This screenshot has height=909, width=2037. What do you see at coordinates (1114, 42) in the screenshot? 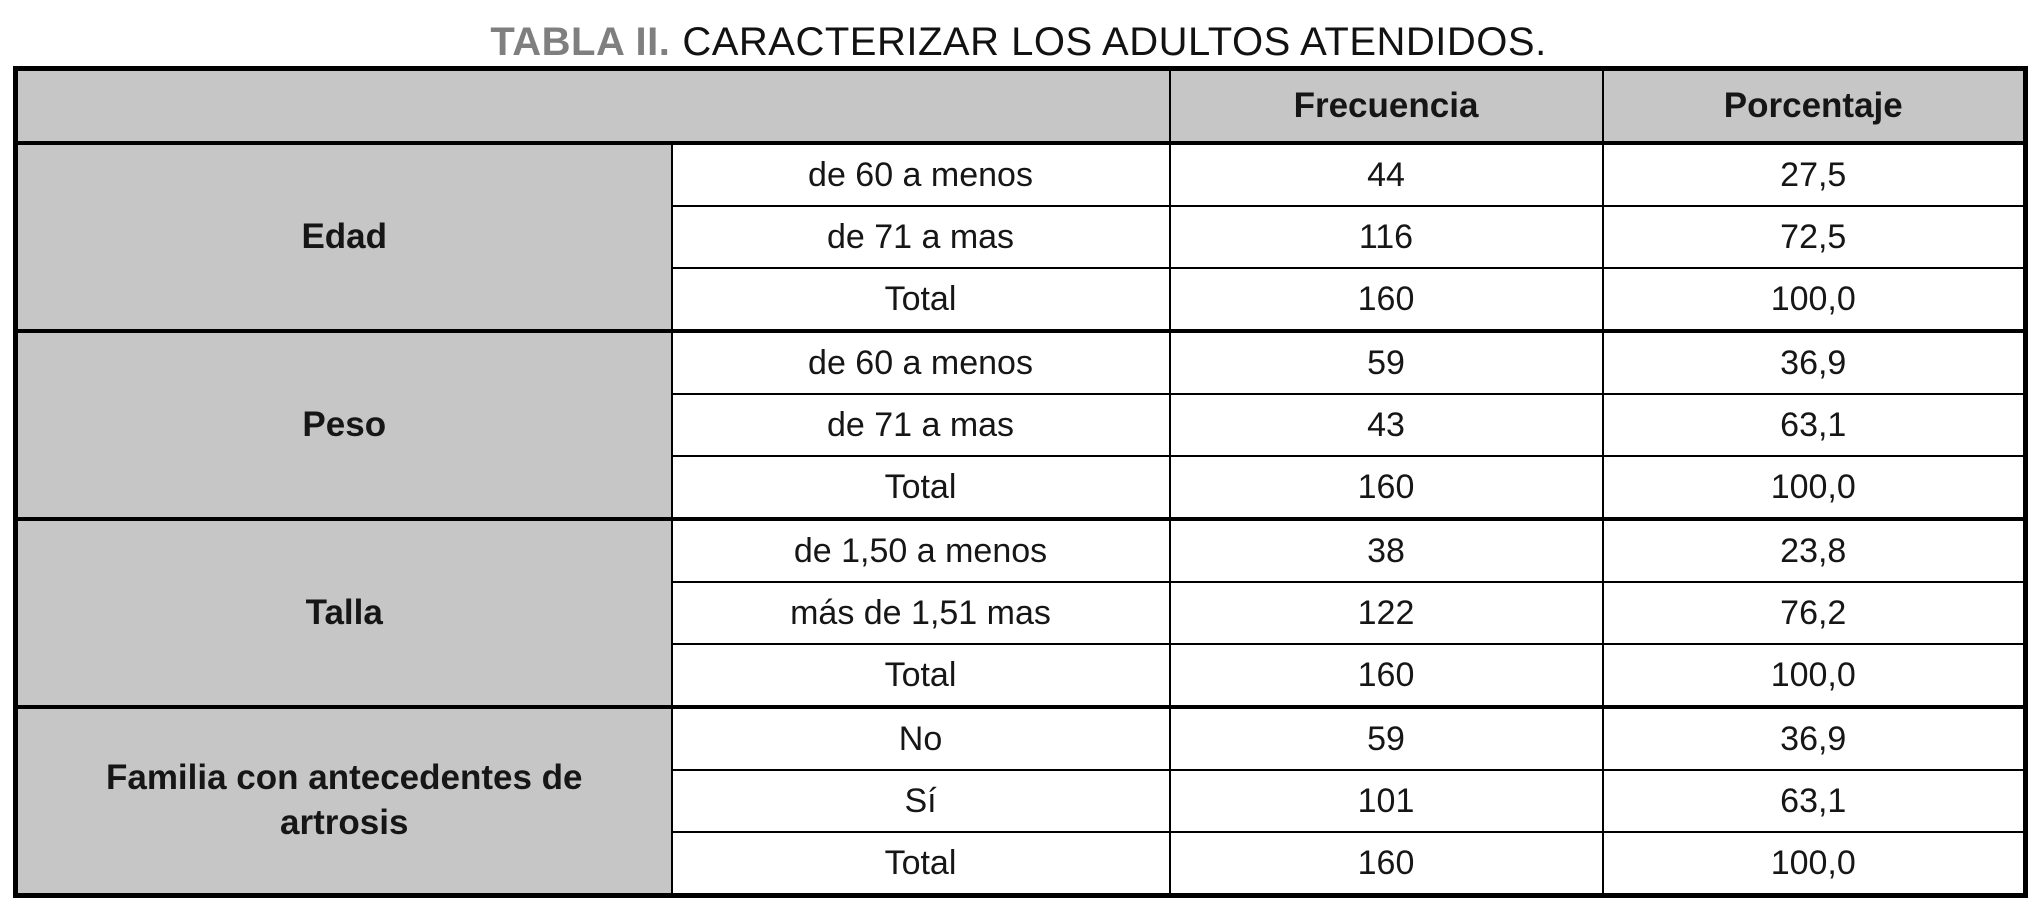
I see `table-title-text: CARACTERIZAR LOS ADULTOS ATENDIDOS.` at bounding box center [1114, 42].